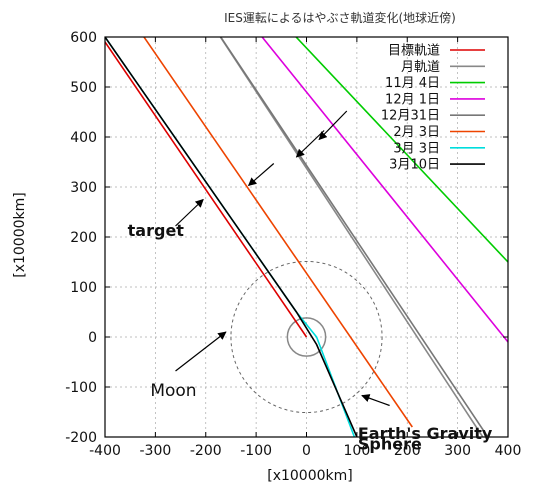 The height and width of the screenshot is (493, 555). Describe the element at coordinates (256, 451) in the screenshot. I see `x-tick-label: -100` at that location.